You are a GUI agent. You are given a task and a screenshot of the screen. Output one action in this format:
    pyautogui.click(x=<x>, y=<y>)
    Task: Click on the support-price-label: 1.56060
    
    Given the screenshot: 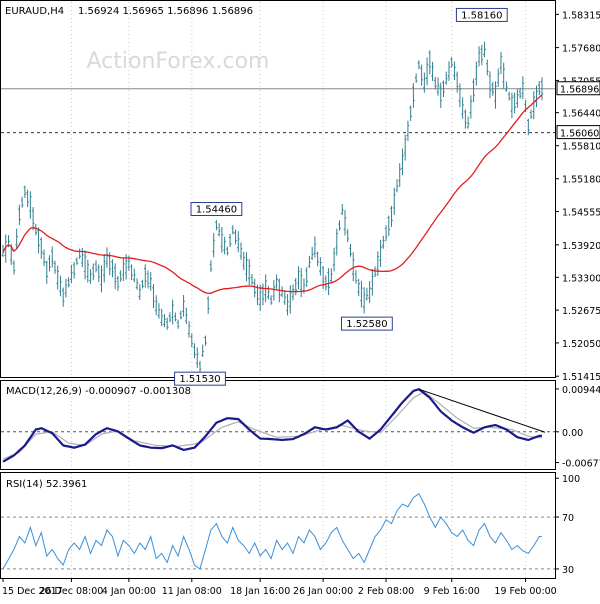 What is the action you would take?
    pyautogui.click(x=579, y=134)
    